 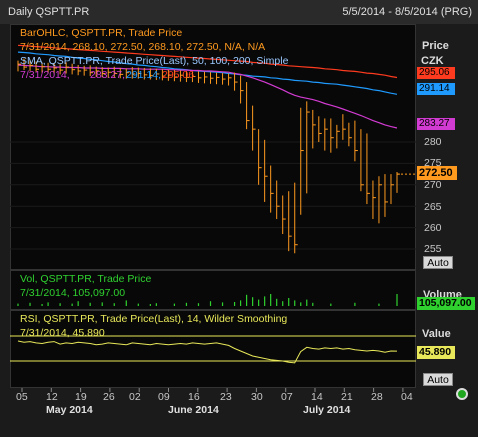 What do you see at coordinates (438, 262) in the screenshot?
I see `price-auto-scale-button: Auto` at bounding box center [438, 262].